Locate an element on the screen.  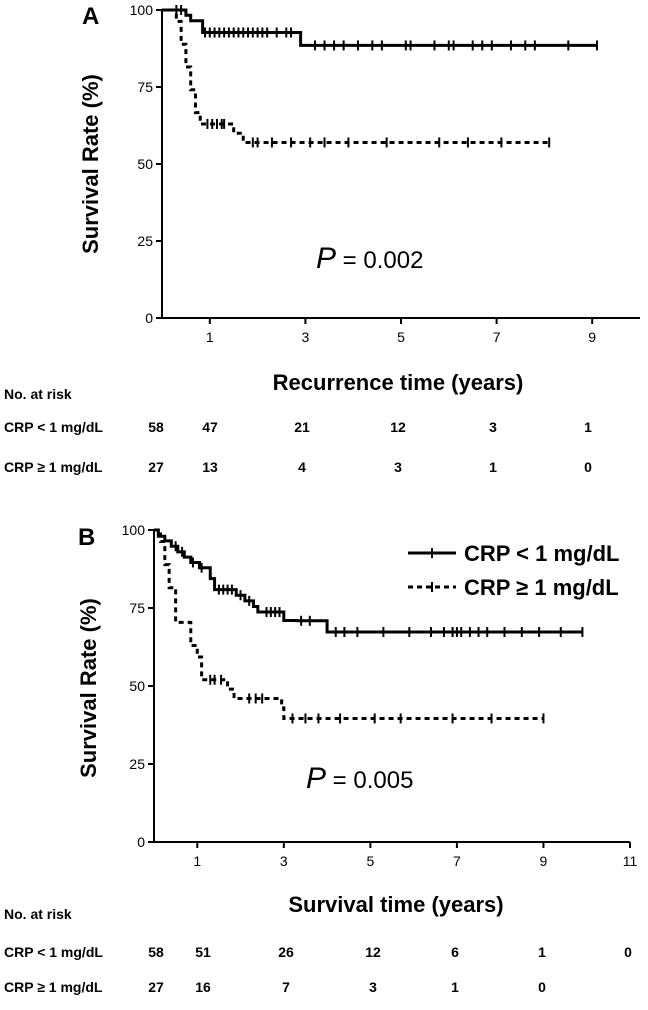
p-value-annotation: P = 0.005 is located at coordinates (359, 778).